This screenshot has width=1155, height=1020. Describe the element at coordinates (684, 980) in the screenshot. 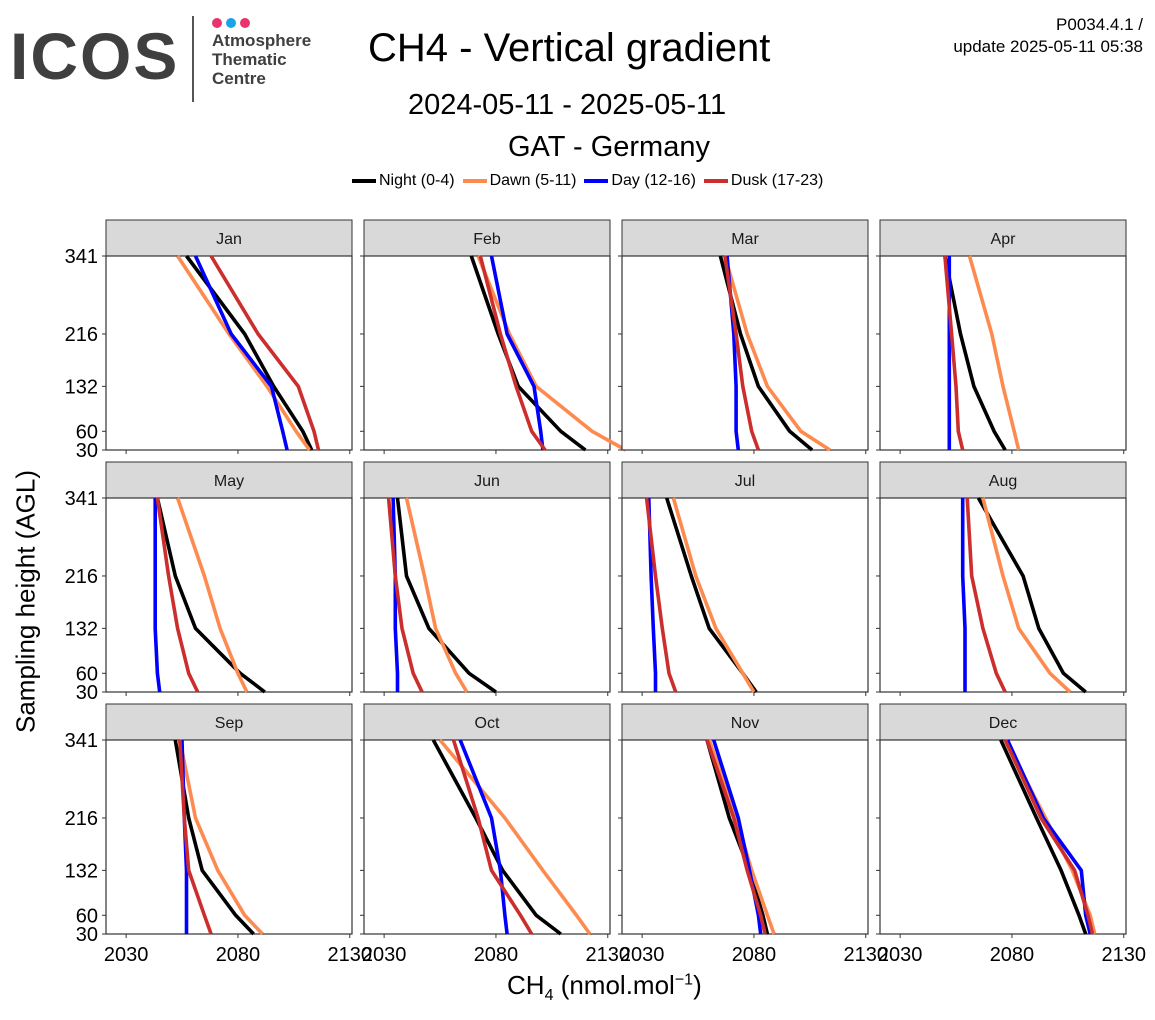

I see `x-axis-label-superscript: −1` at that location.